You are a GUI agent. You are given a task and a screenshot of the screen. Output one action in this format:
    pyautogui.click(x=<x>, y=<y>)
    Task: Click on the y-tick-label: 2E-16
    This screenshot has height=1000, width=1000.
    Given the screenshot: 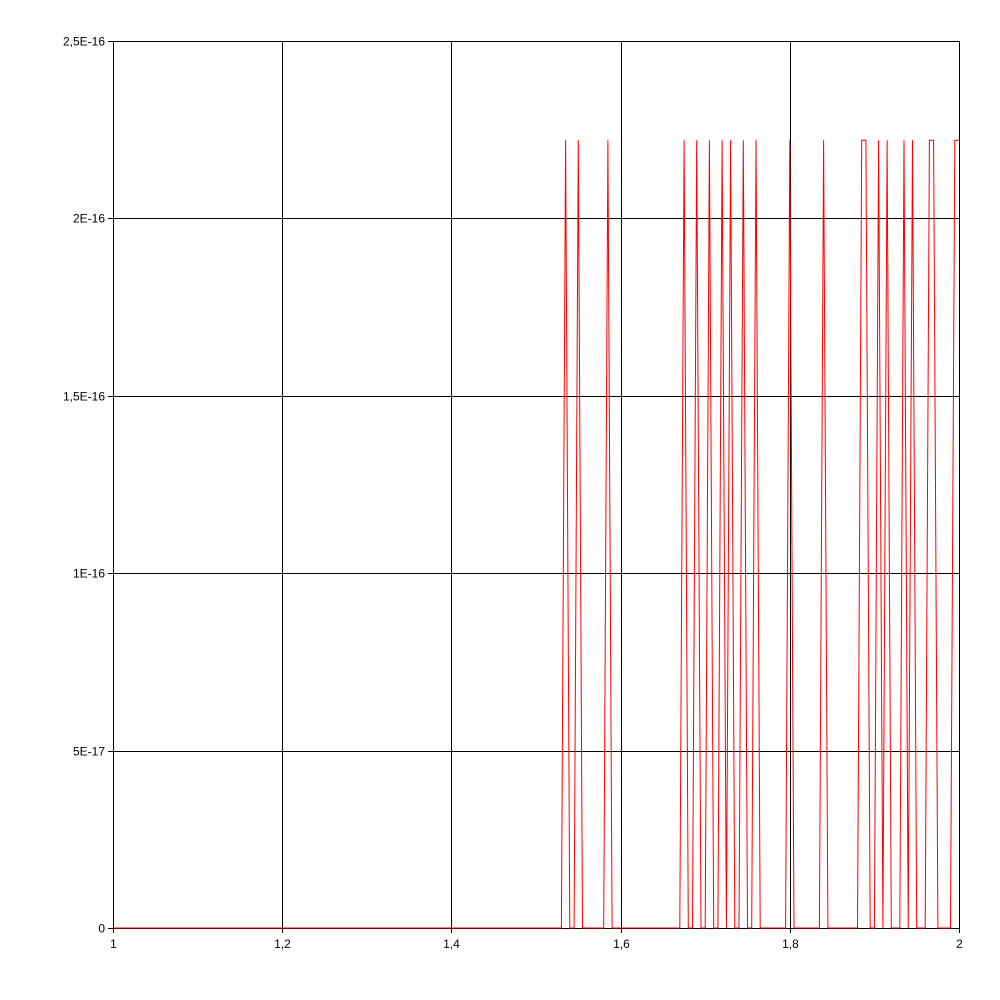 What is the action you would take?
    pyautogui.click(x=89, y=219)
    